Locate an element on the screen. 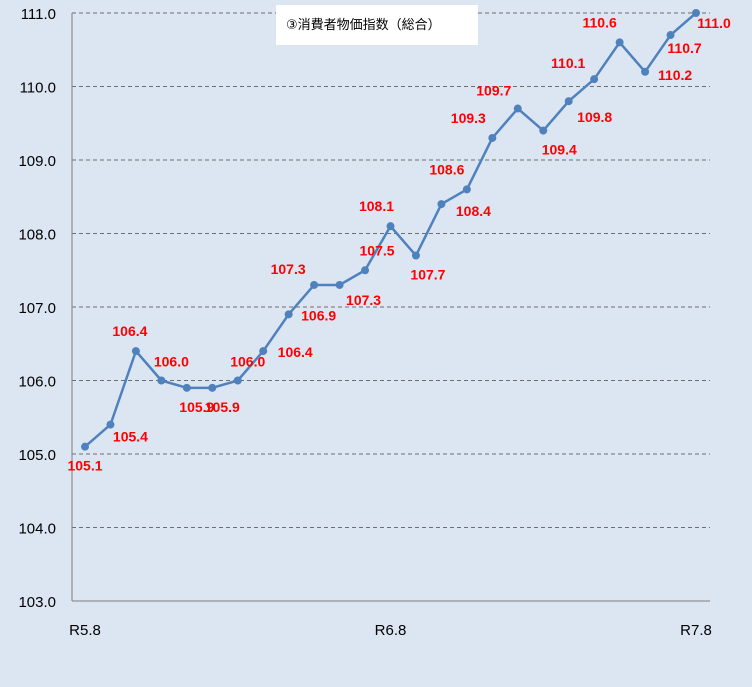 The width and height of the screenshot is (752, 687). y-tick-label: 105.0 is located at coordinates (37, 455).